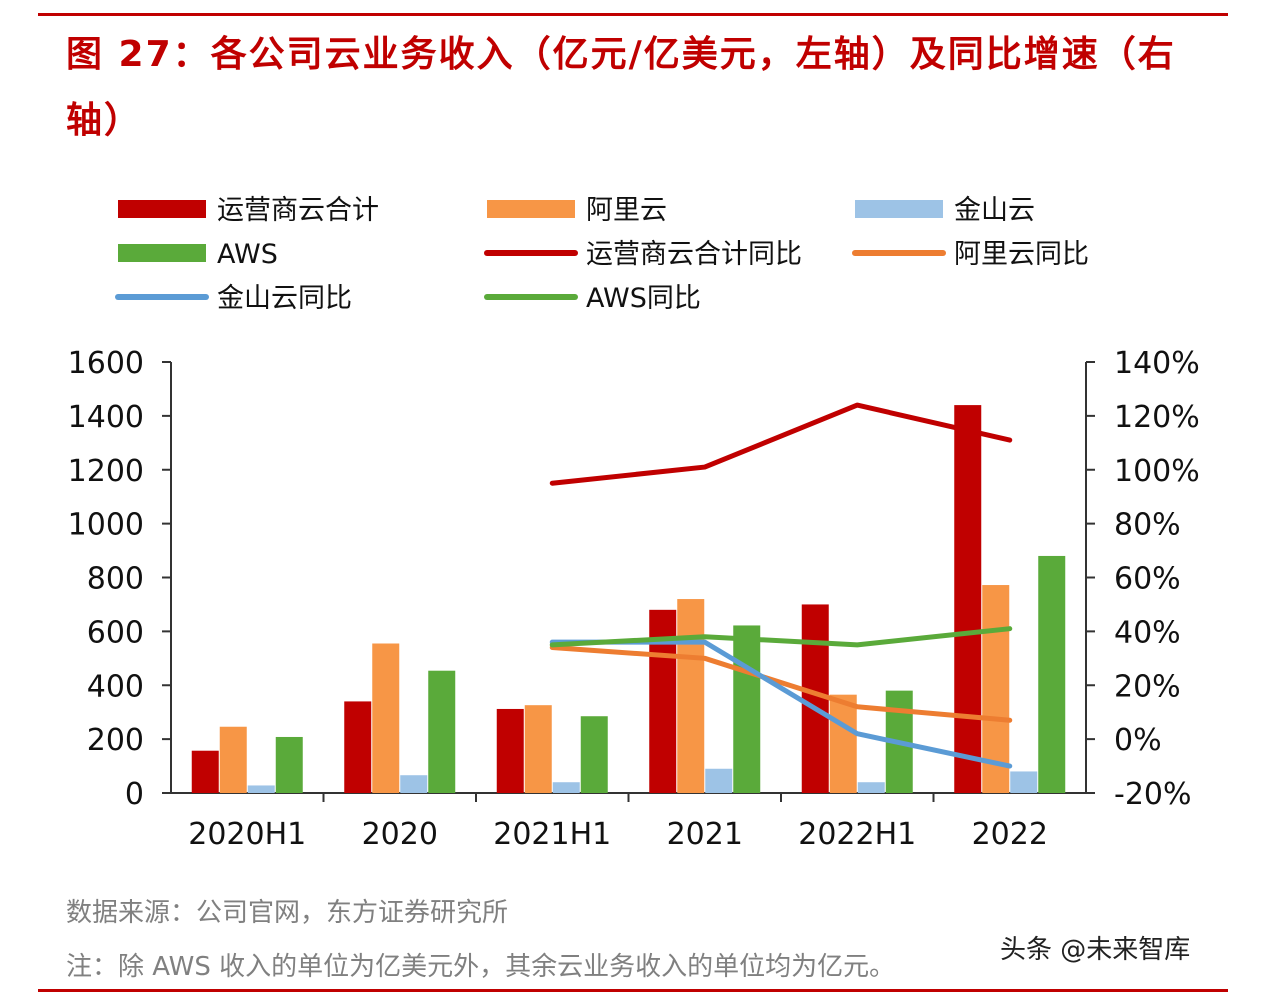  Describe the element at coordinates (106, 471) in the screenshot. I see `left-tick-label: 1200` at that location.